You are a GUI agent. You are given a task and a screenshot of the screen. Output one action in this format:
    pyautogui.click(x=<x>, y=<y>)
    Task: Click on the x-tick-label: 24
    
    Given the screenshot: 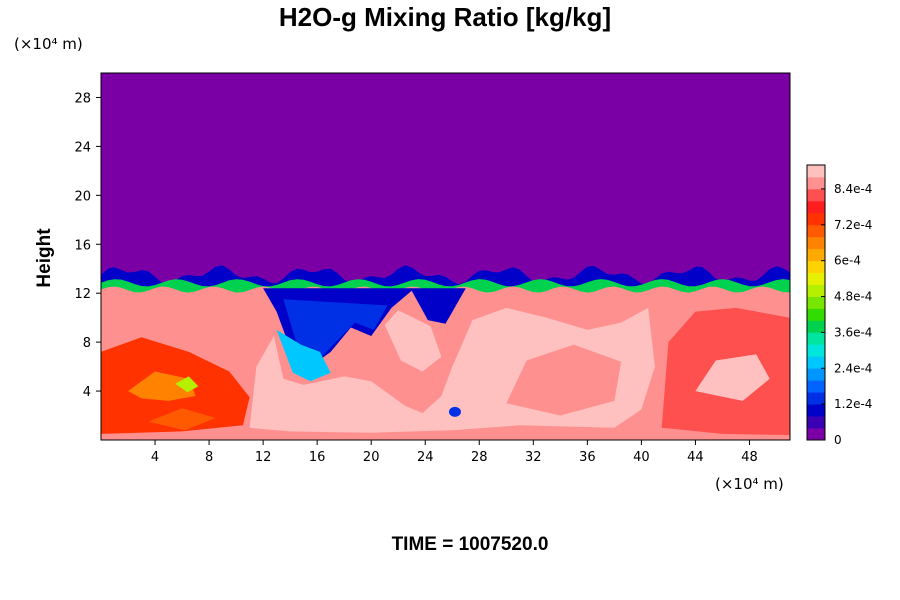 What is the action you would take?
    pyautogui.click(x=425, y=457)
    